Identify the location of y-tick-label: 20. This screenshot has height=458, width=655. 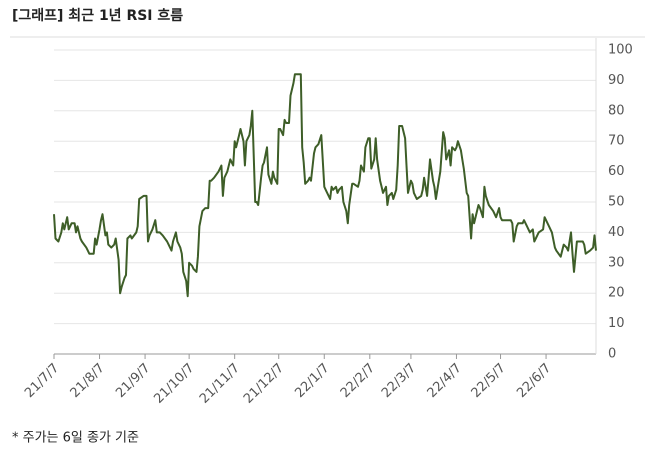
(616, 293).